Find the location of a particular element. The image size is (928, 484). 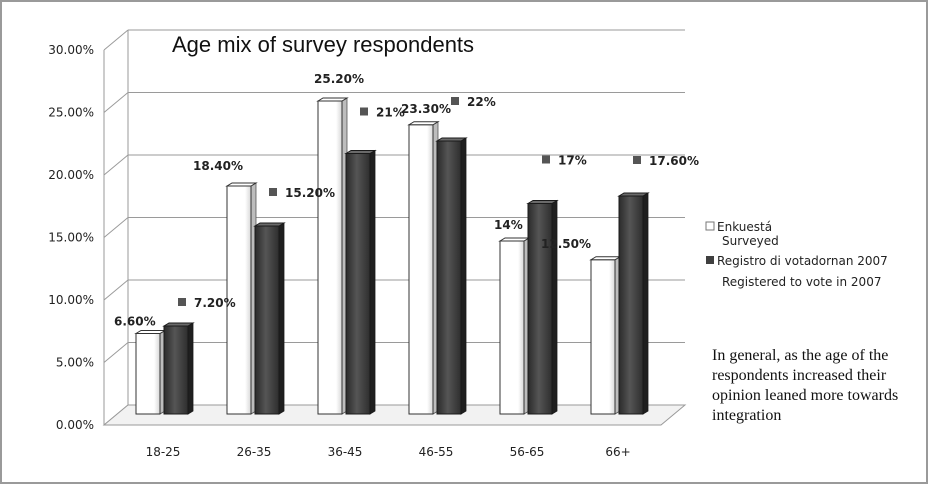

data-label-surveyed: 12.50% is located at coordinates (566, 244).